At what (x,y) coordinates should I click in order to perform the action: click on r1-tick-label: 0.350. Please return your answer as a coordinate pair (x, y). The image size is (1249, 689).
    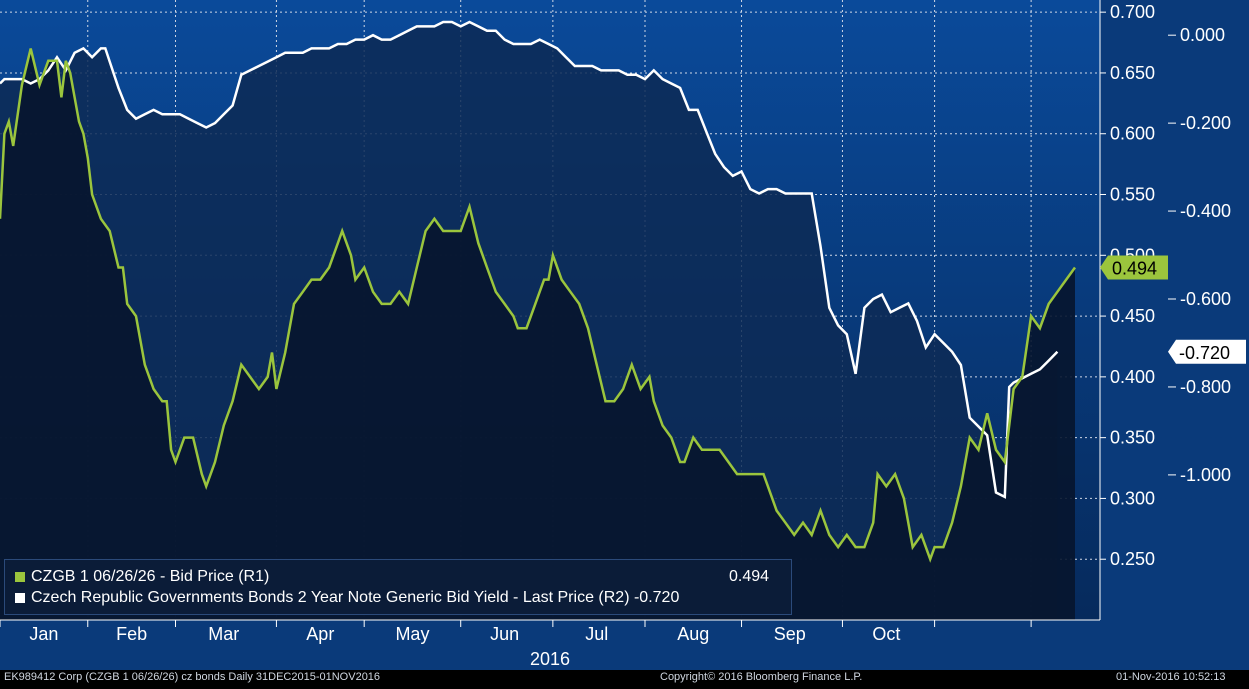
    Looking at the image, I should click on (1132, 438).